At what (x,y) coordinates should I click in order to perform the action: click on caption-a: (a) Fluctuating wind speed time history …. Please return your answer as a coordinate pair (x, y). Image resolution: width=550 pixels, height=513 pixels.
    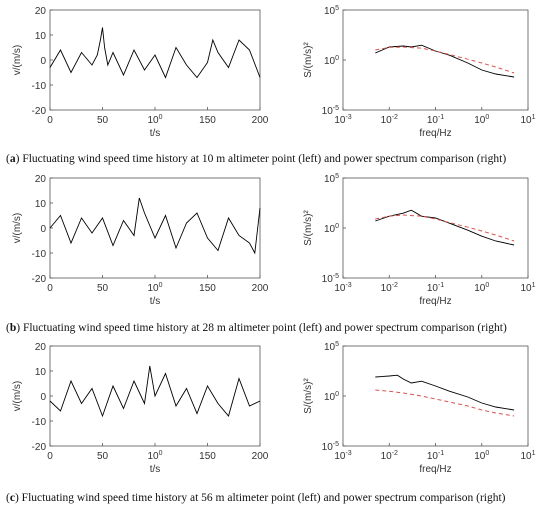
    Looking at the image, I should click on (278, 159).